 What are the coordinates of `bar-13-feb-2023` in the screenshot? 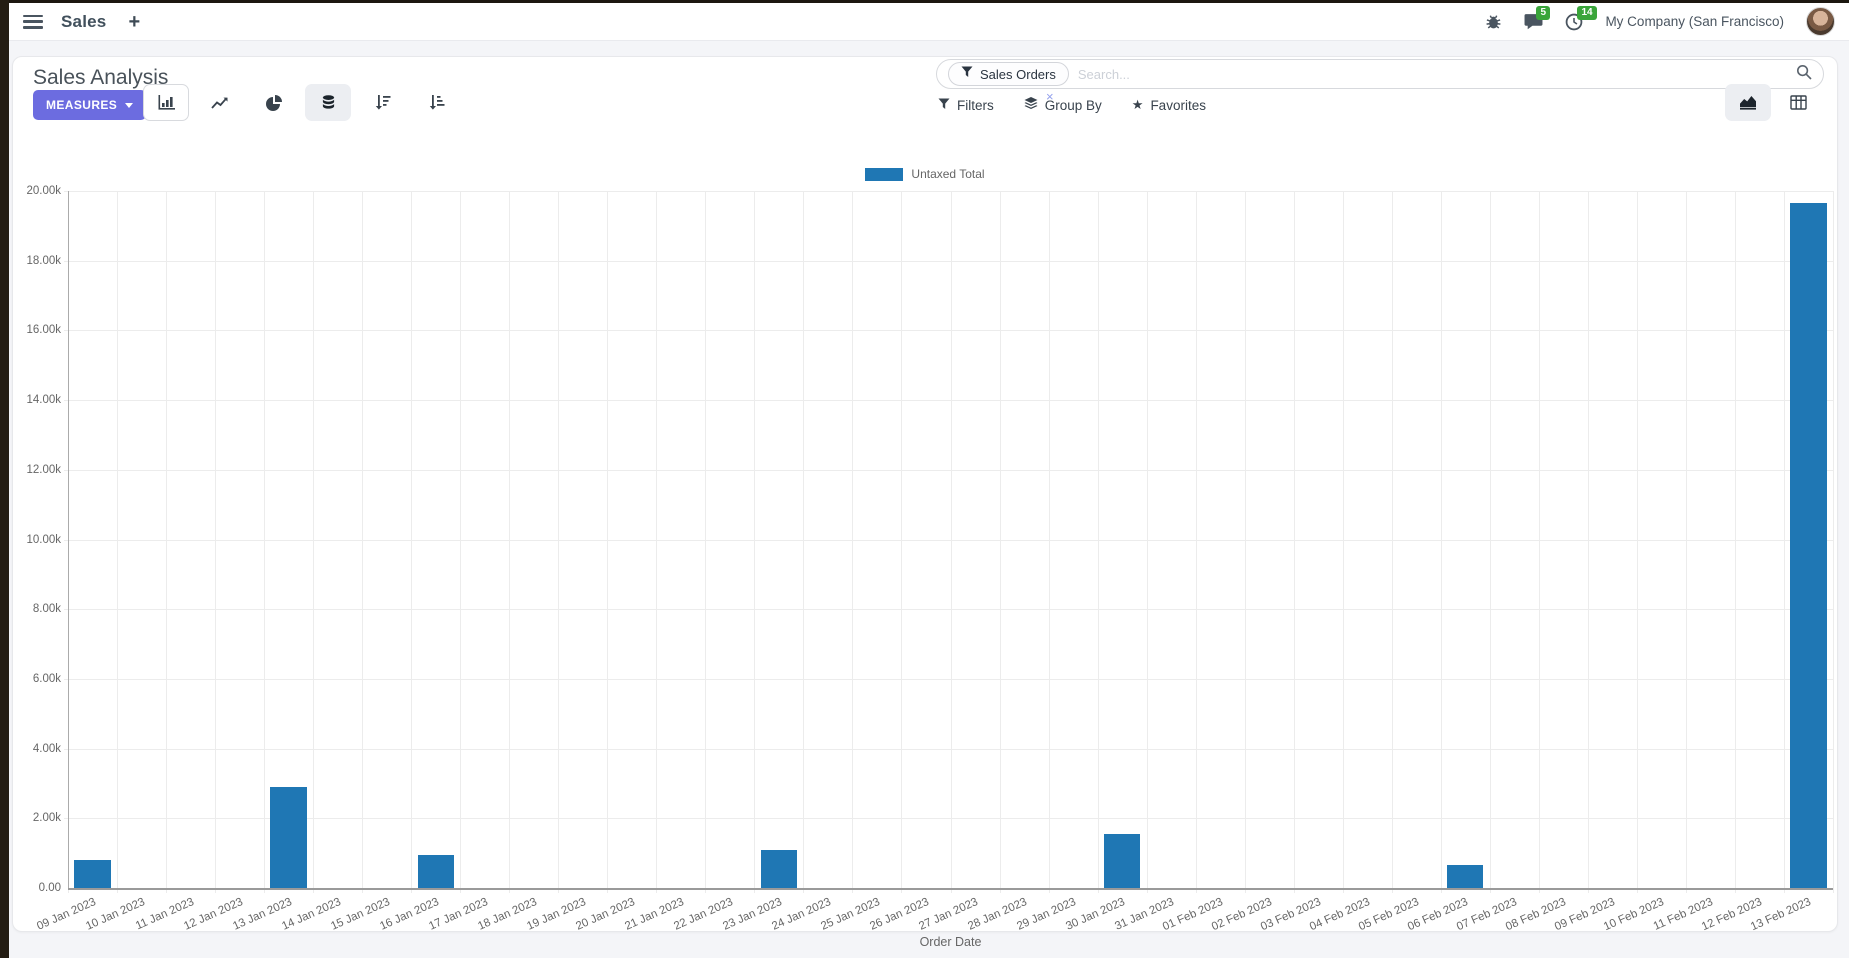 It's located at (1808, 545).